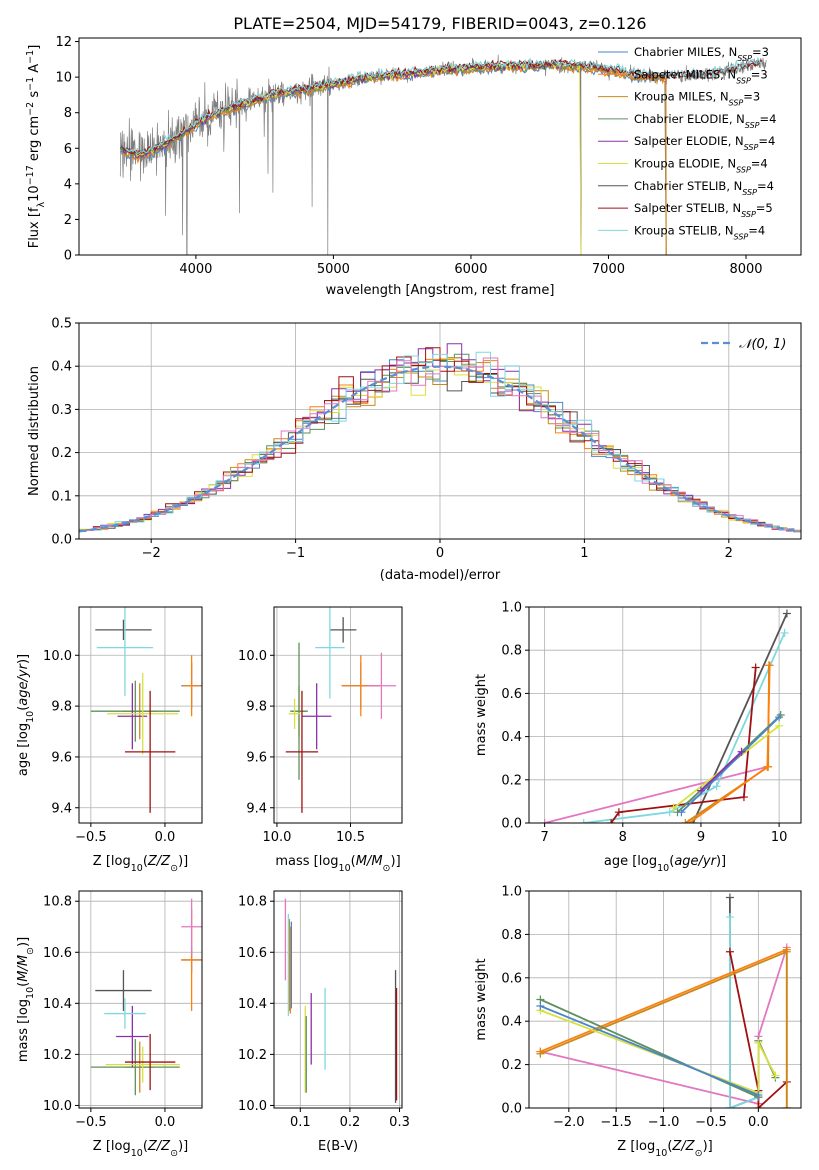 The width and height of the screenshot is (819, 1170). Describe the element at coordinates (34, 70) in the screenshot. I see `label-part: A` at that location.